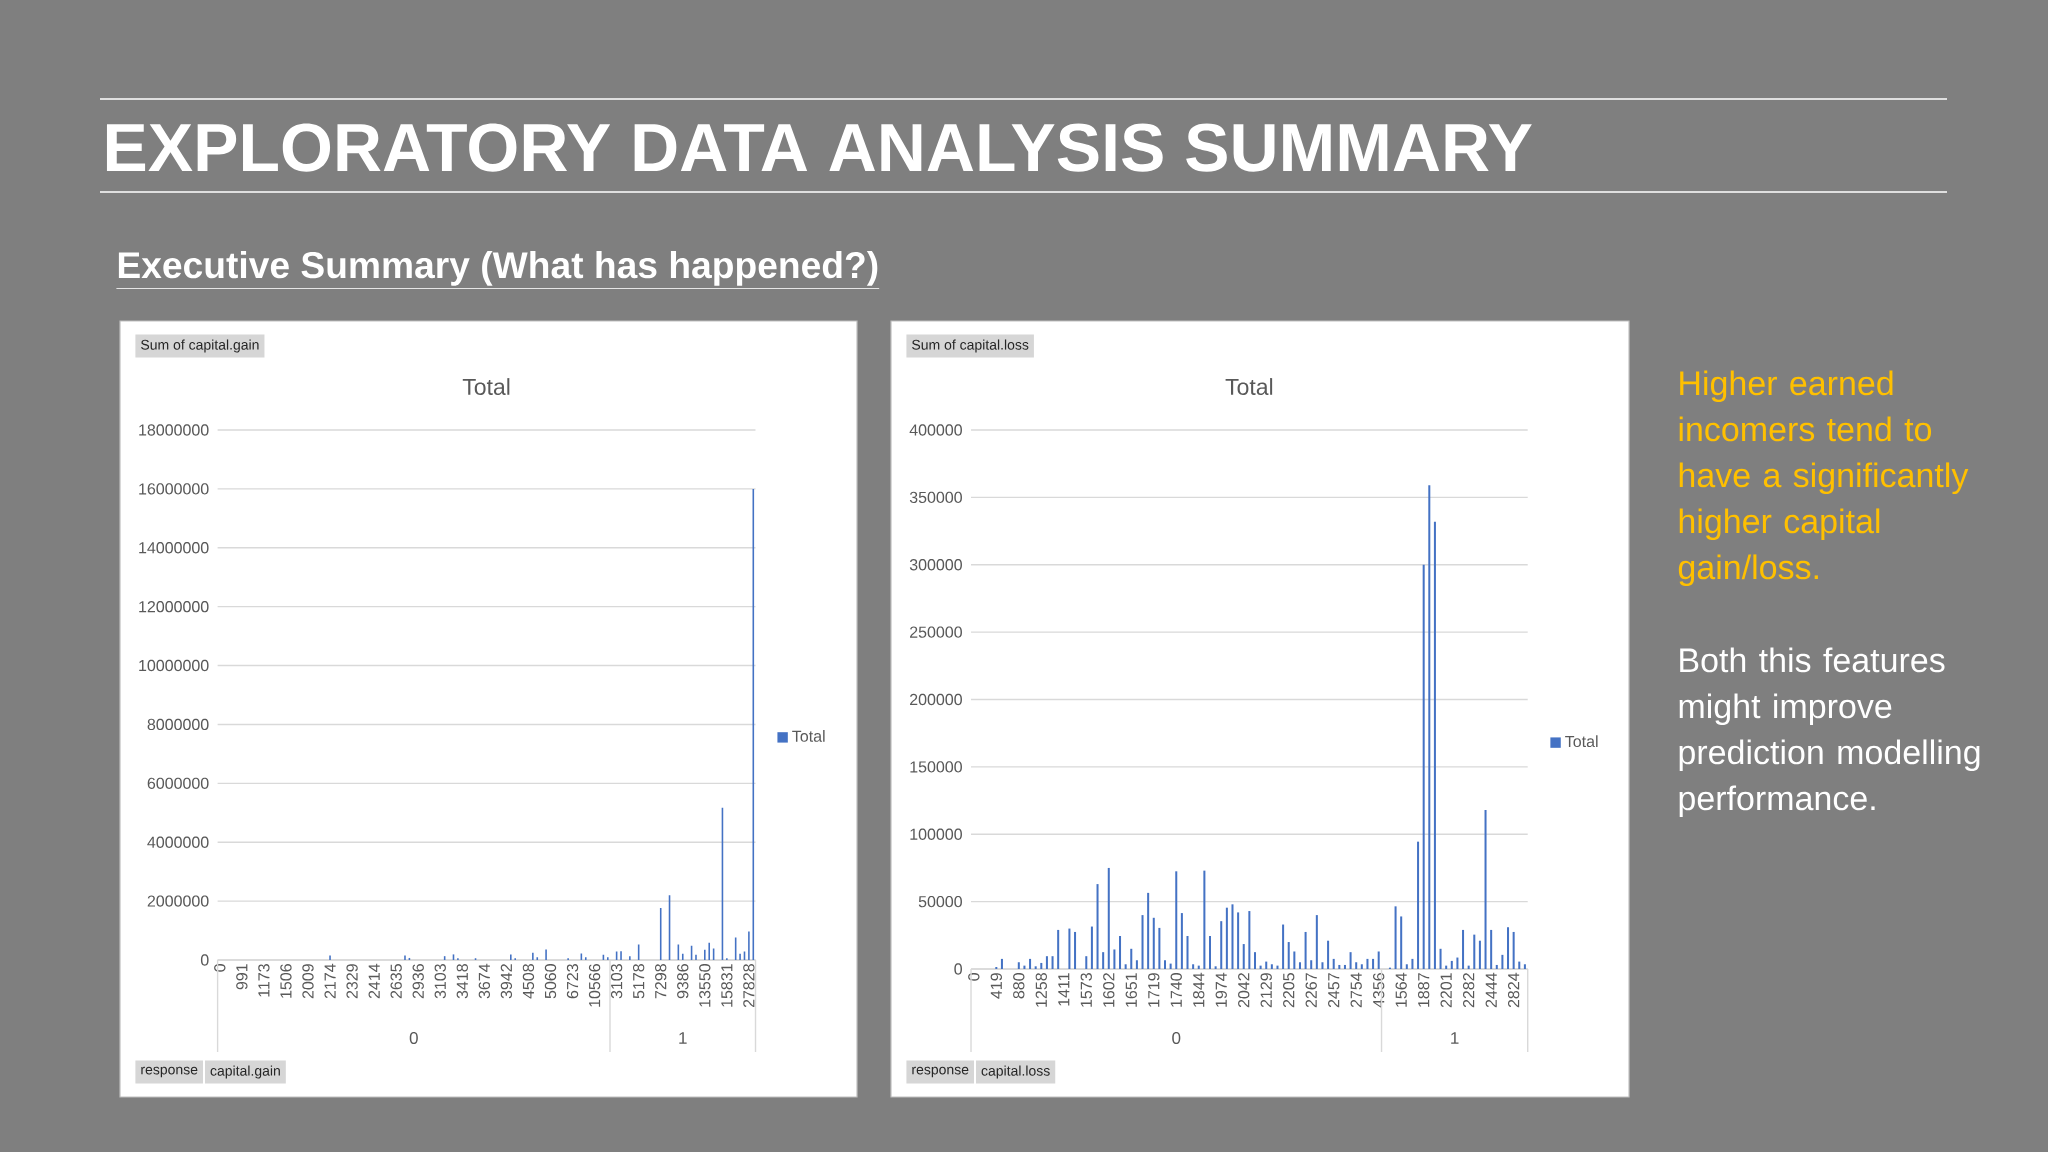 The width and height of the screenshot is (2048, 1152). Describe the element at coordinates (418, 981) in the screenshot. I see `x-tick-label: 2936` at that location.